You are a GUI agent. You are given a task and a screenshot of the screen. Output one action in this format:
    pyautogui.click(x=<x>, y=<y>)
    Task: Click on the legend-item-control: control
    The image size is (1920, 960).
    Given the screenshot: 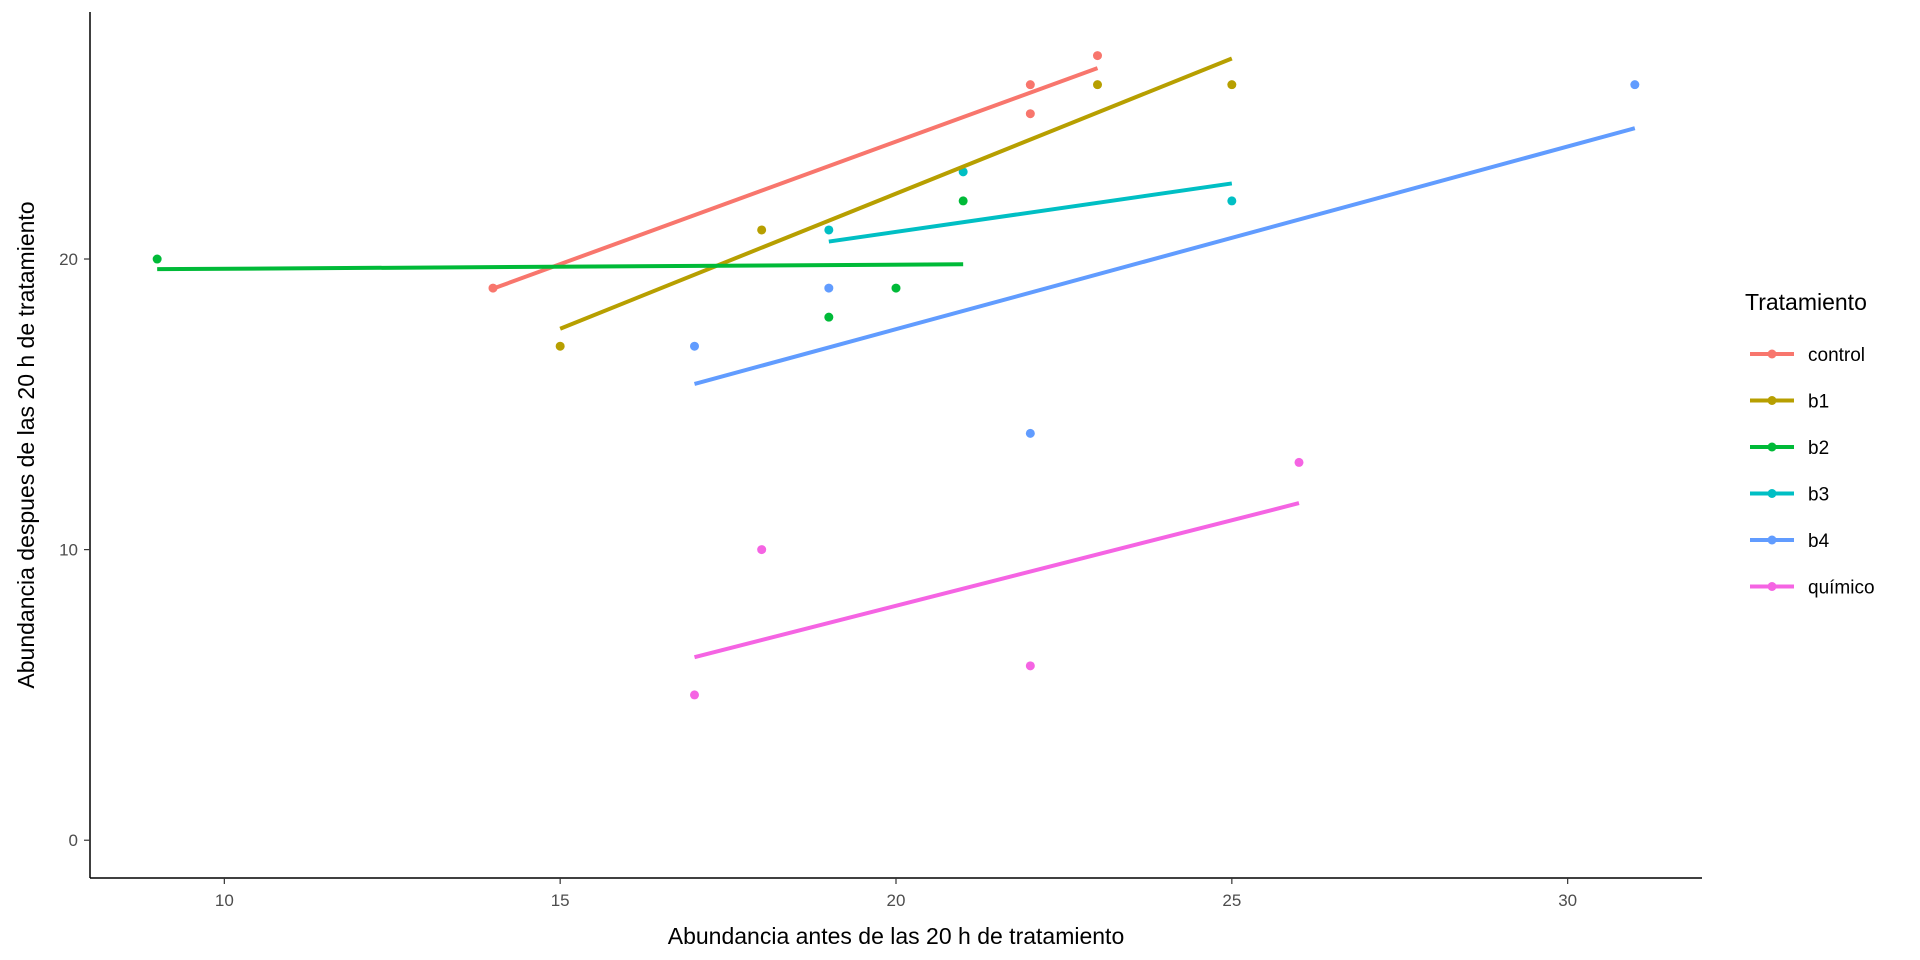 What is the action you would take?
    pyautogui.click(x=1807, y=355)
    